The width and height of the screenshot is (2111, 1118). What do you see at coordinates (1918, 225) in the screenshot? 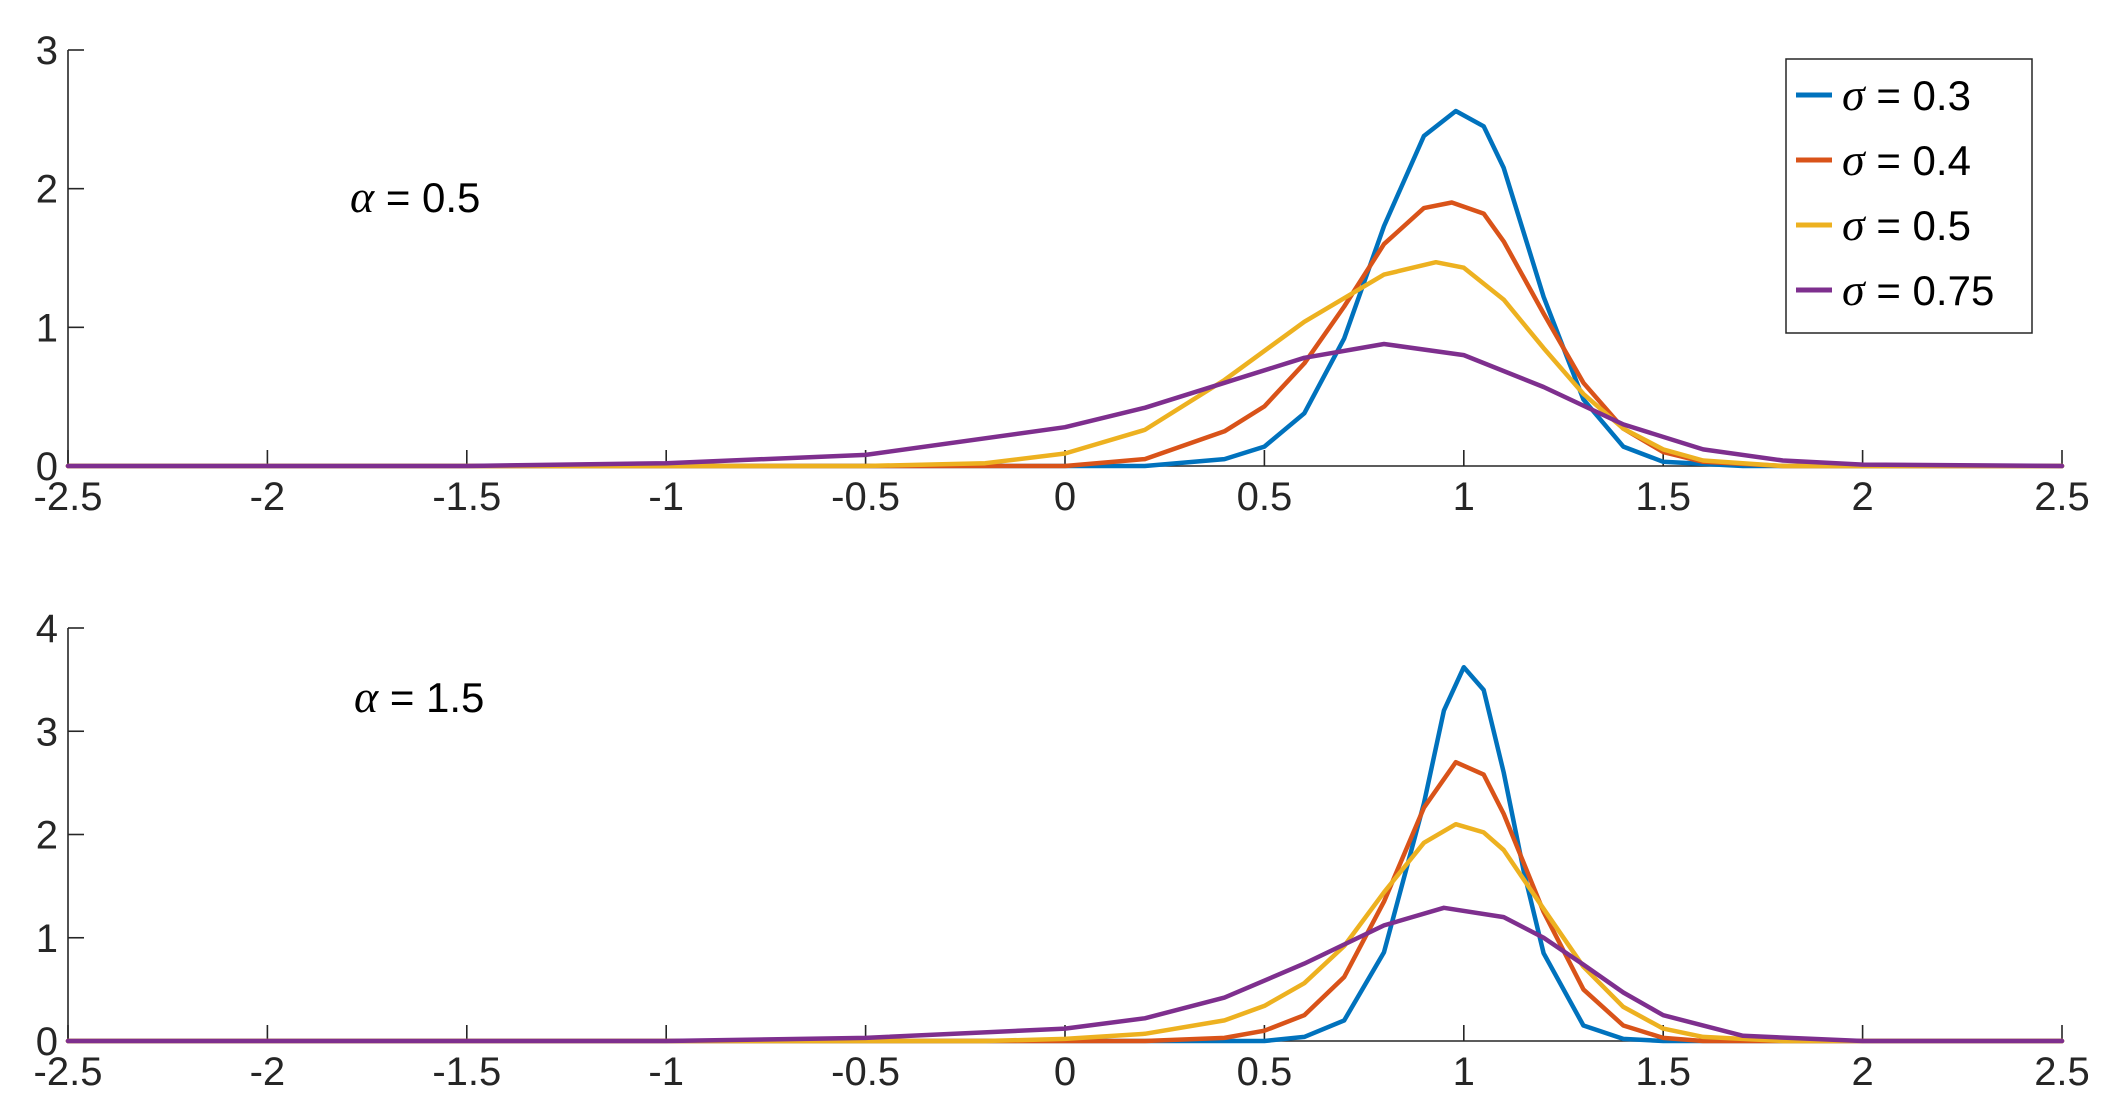
I see `legend-value: = 0.5` at bounding box center [1918, 225].